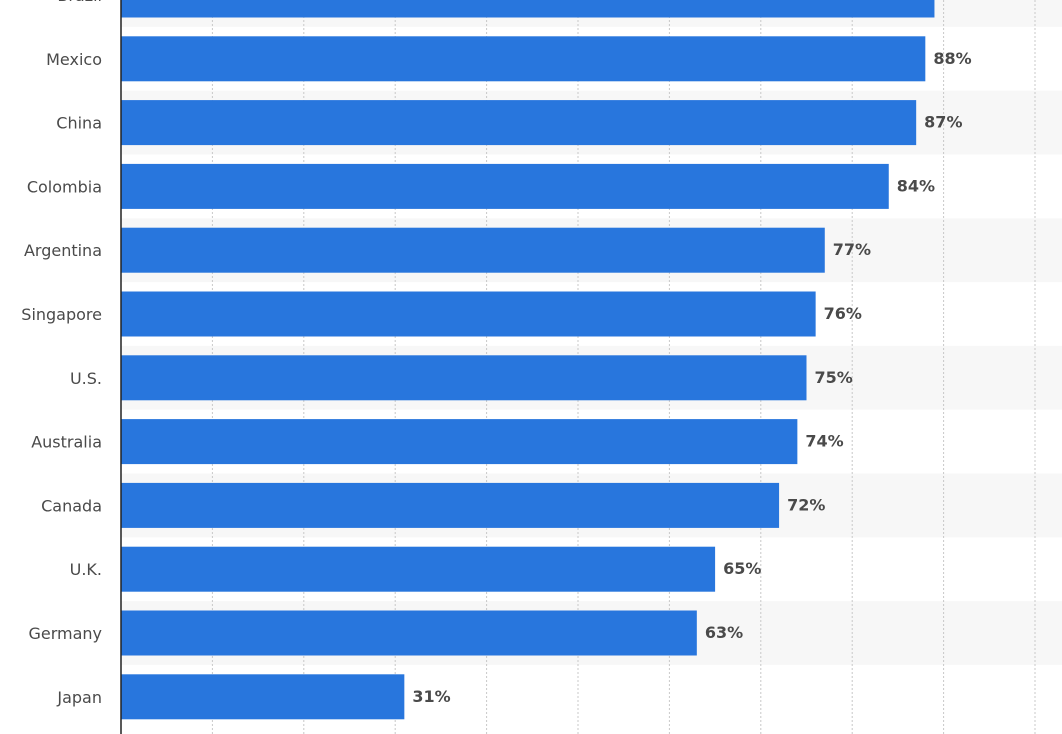  What do you see at coordinates (742, 568) in the screenshot?
I see `value-label: 65%` at bounding box center [742, 568].